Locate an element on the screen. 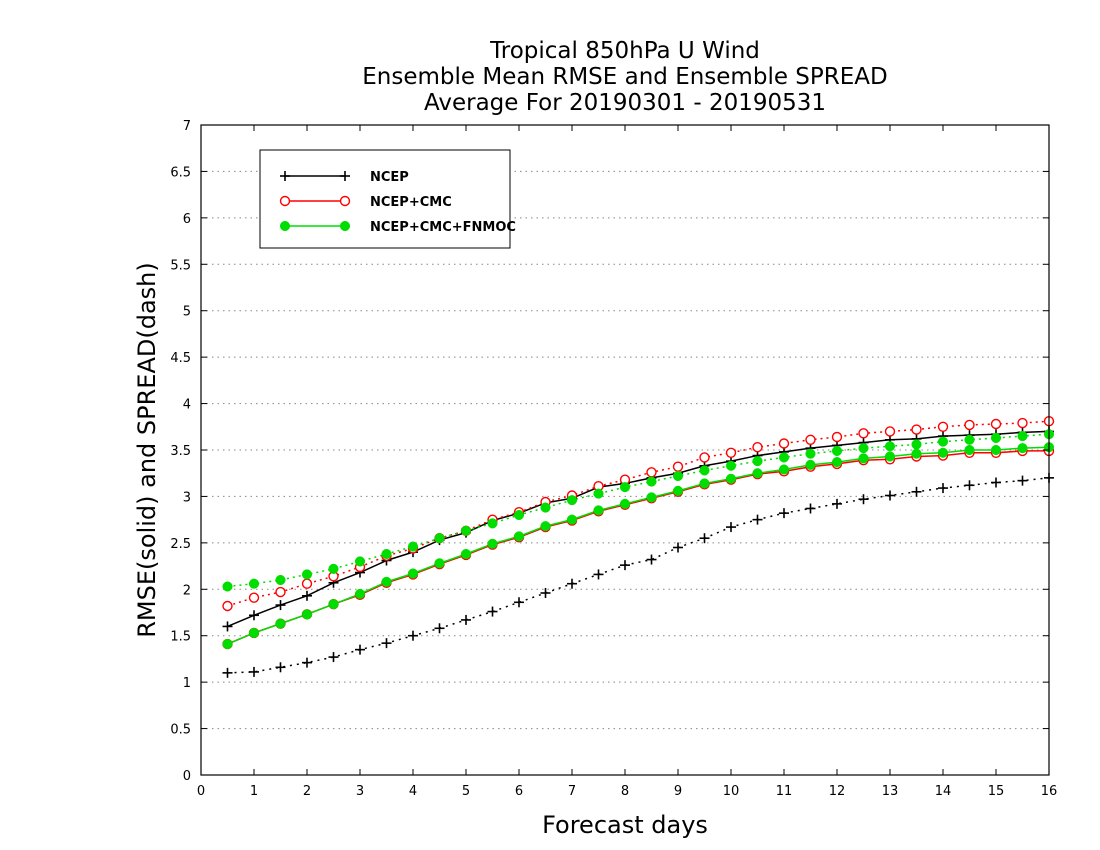  title-line: Average For 20190301 - 20190531 is located at coordinates (625, 103).